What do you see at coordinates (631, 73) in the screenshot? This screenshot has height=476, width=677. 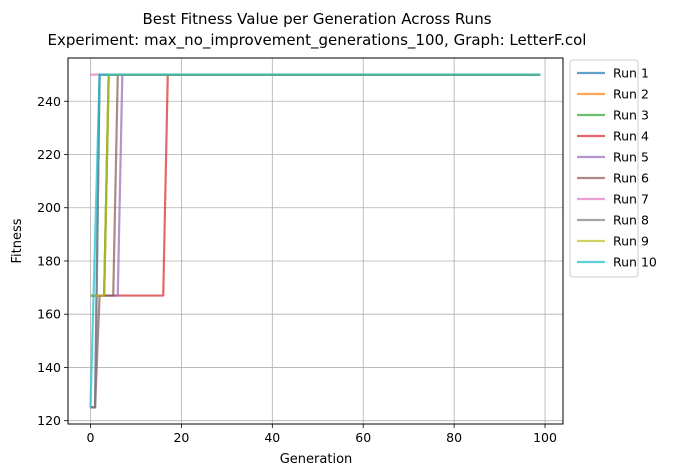 I see `legend-label-run-1: Run 1` at bounding box center [631, 73].